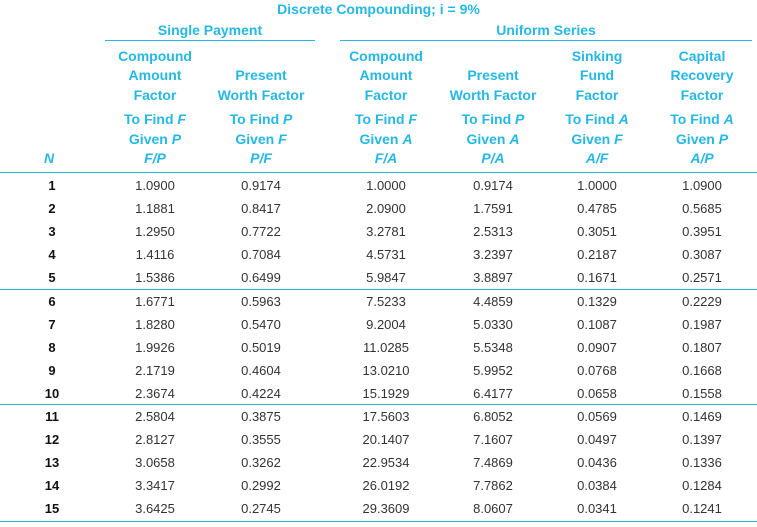 The width and height of the screenshot is (757, 527). Describe the element at coordinates (155, 139) in the screenshot. I see `col-0-find-line-1: Given P` at that location.